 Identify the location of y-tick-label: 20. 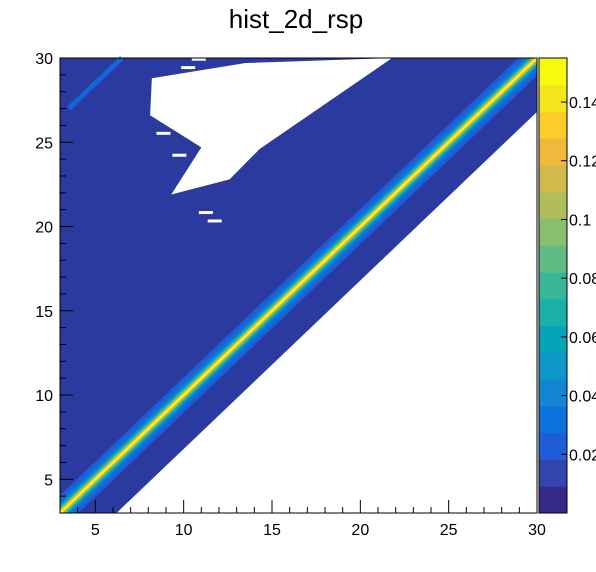
(44, 228).